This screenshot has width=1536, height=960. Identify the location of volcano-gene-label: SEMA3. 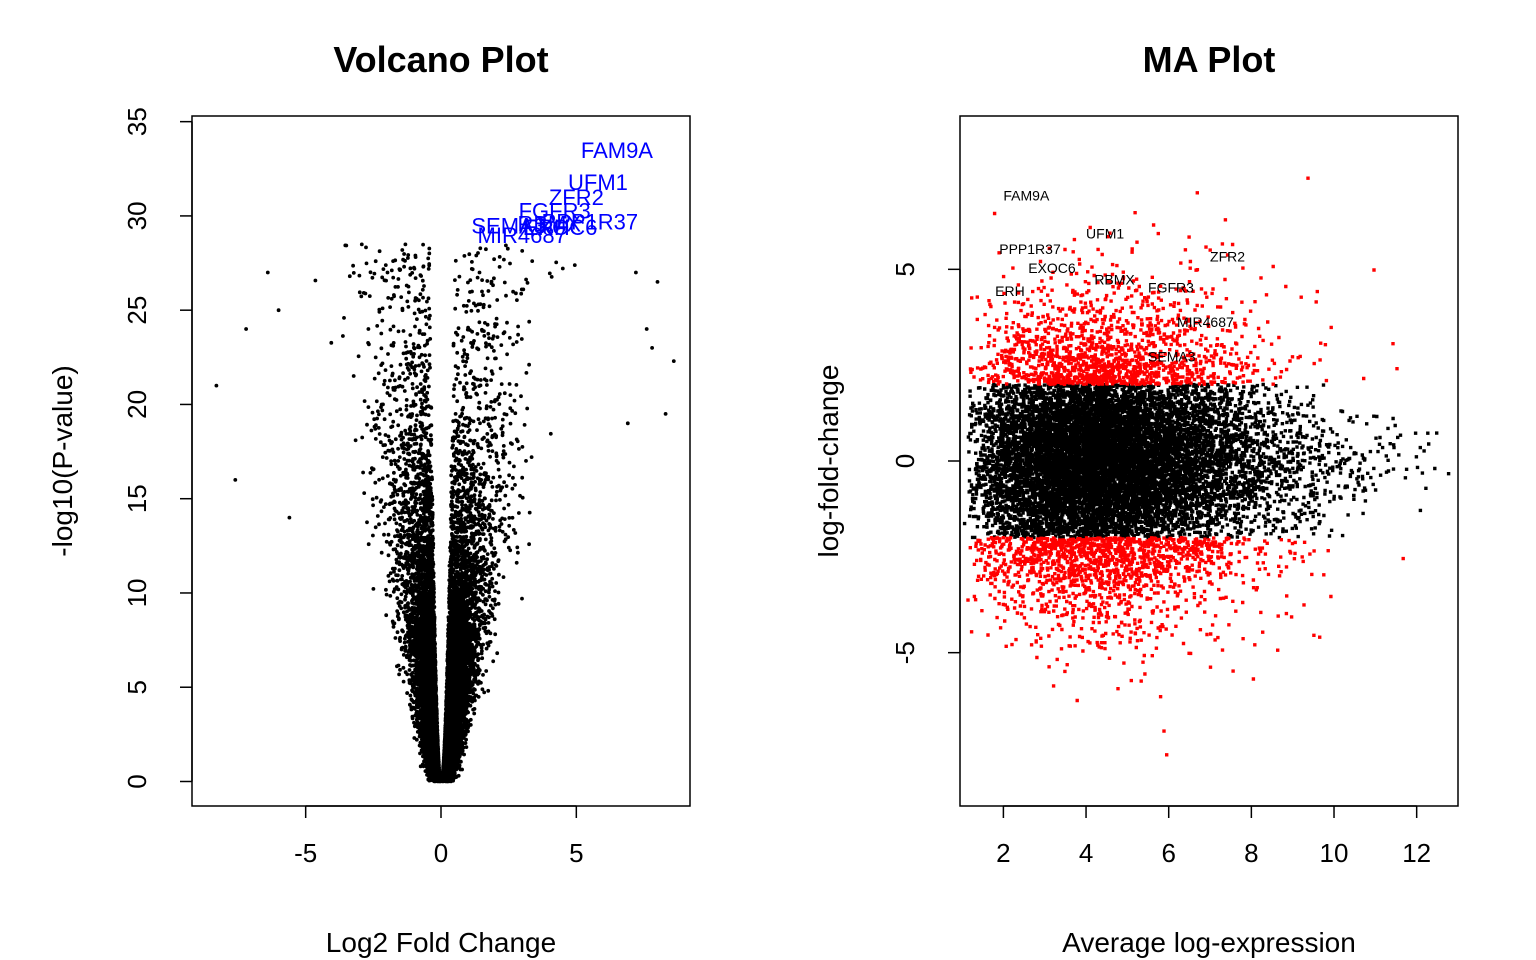
(508, 225).